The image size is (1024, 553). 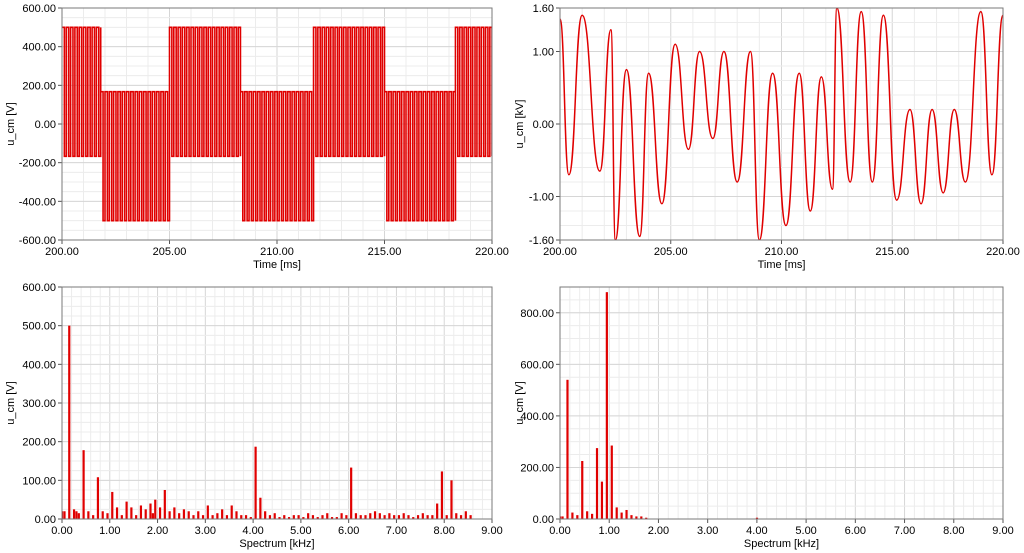 I want to click on x-tick-label: 210.00, so click(x=782, y=252).